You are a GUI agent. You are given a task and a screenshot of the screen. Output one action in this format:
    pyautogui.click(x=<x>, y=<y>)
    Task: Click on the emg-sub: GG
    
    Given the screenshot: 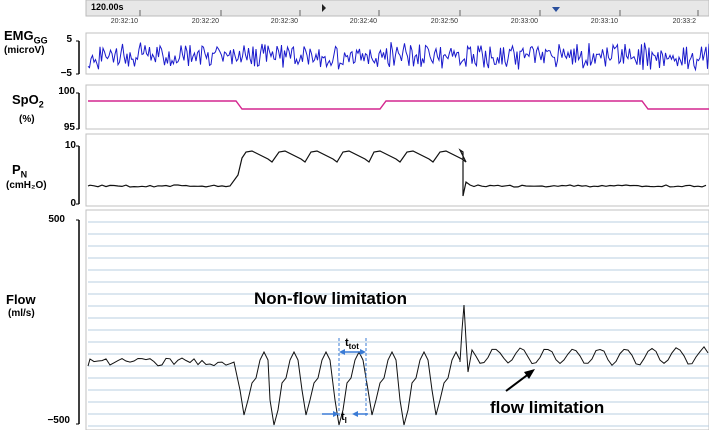 What is the action you would take?
    pyautogui.click(x=40, y=40)
    